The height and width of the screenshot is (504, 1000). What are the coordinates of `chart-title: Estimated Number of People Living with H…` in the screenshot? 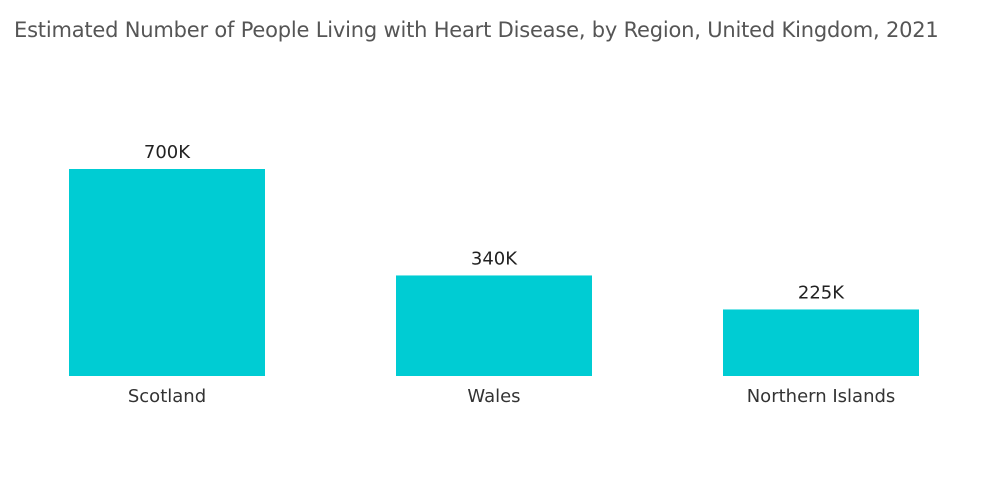 It's located at (476, 30).